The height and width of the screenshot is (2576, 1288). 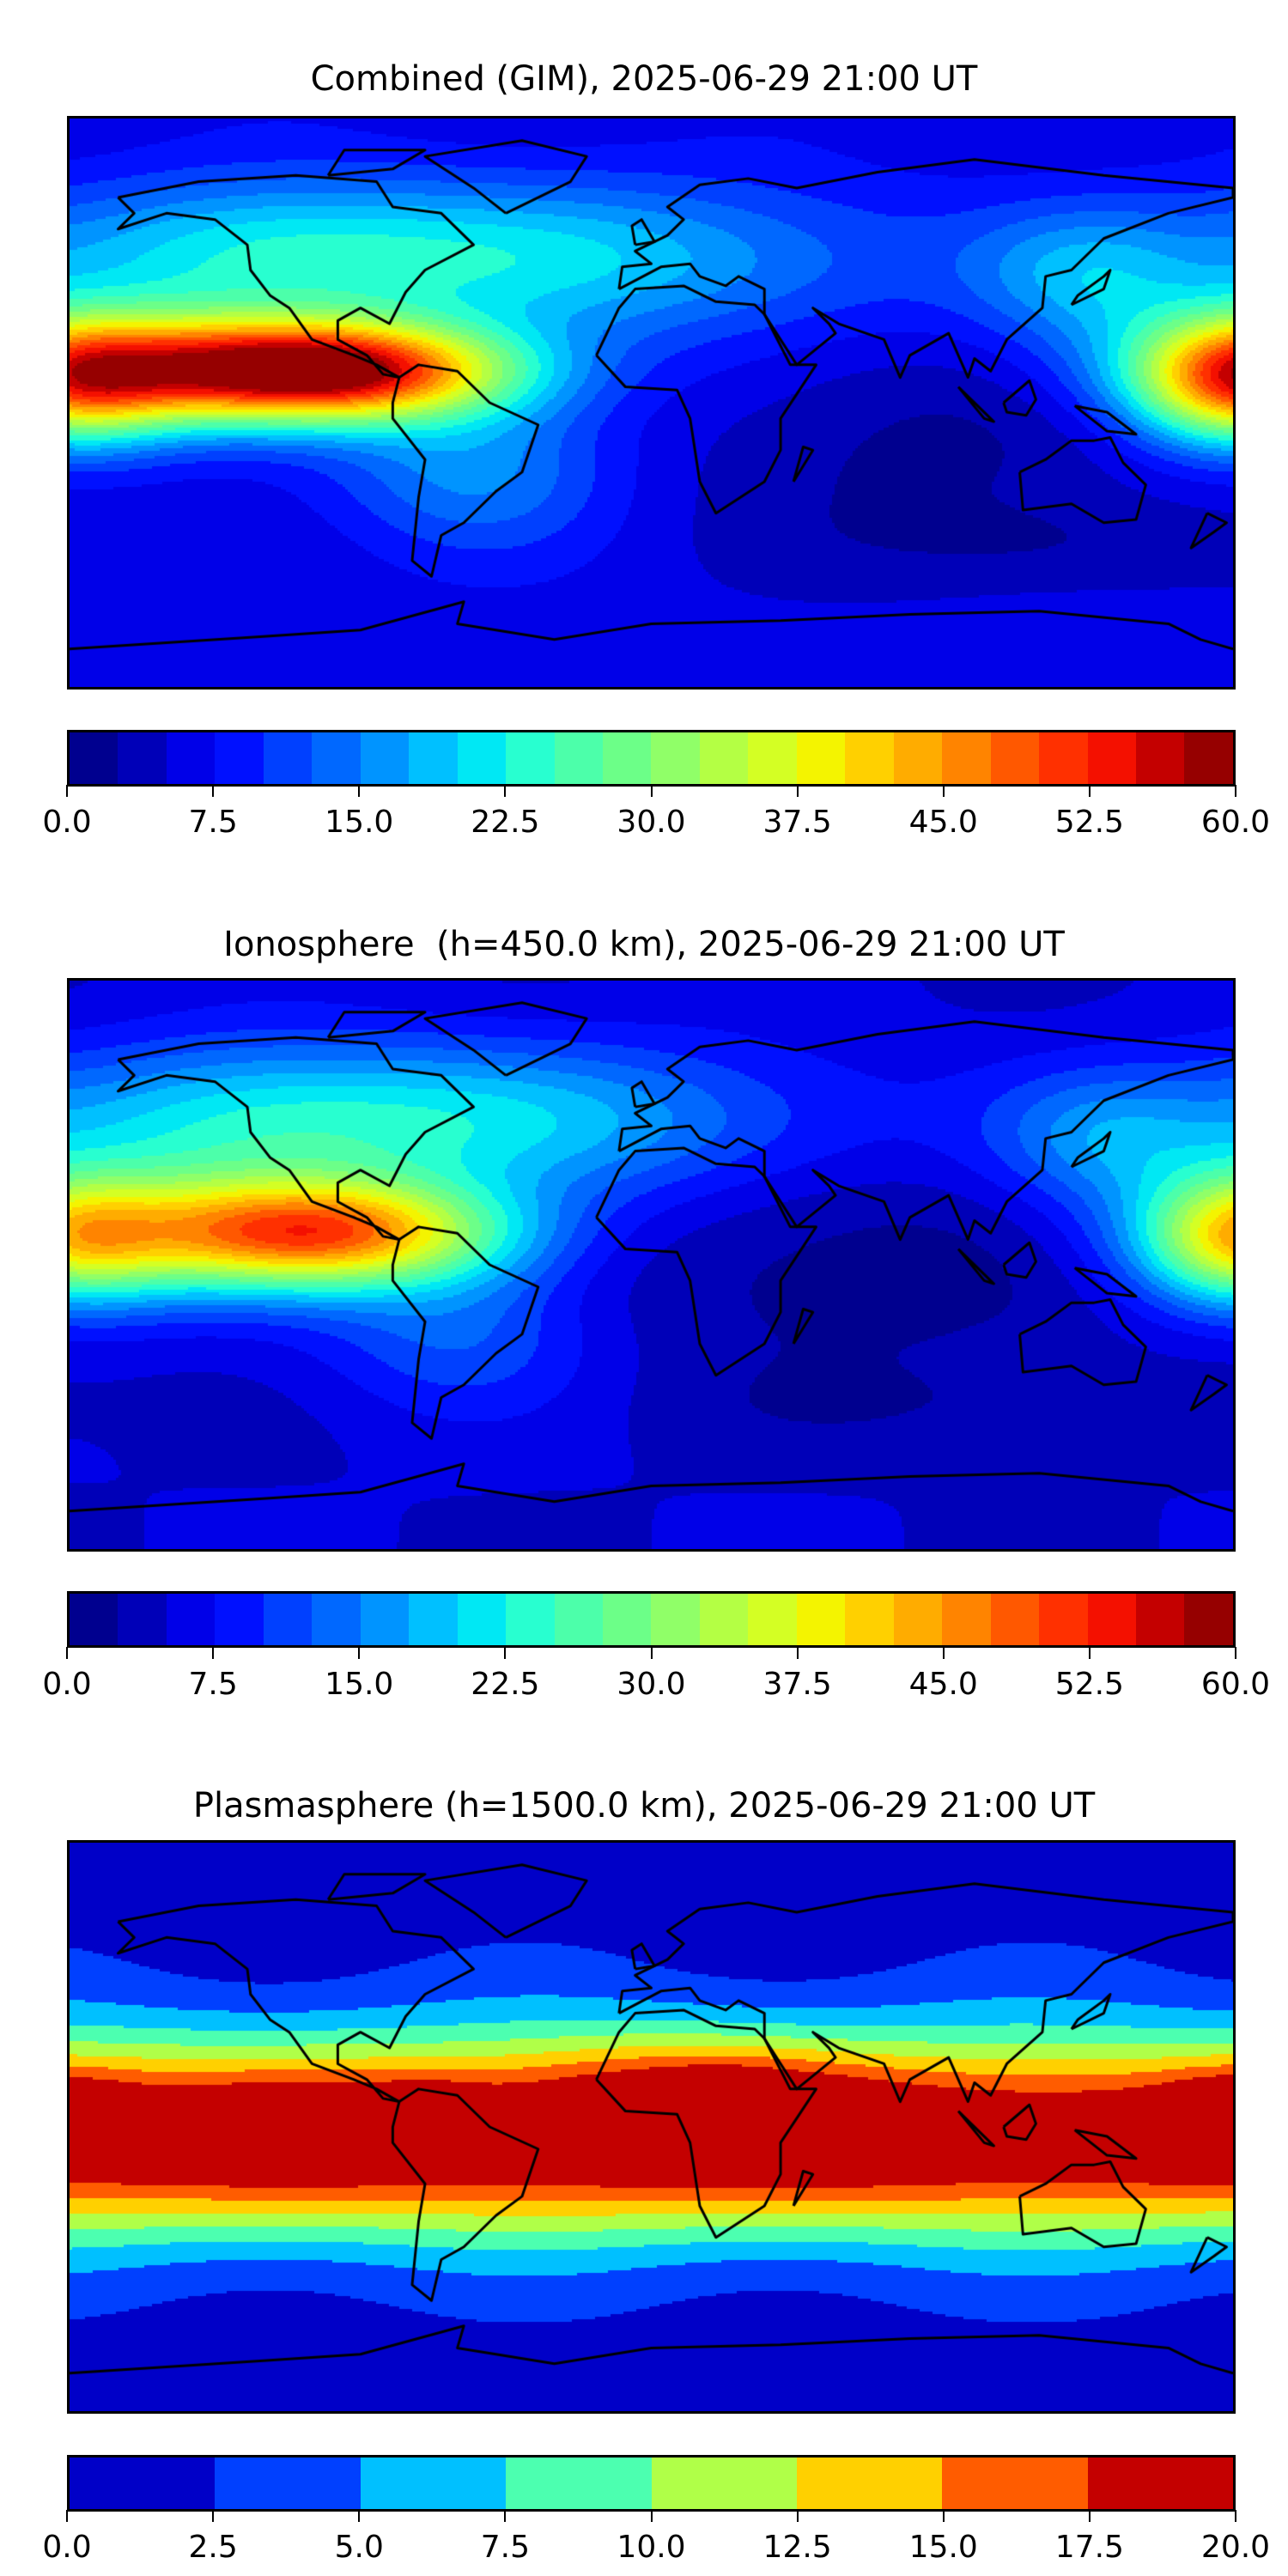 I want to click on combined-colorbar-ticks: 0.0 7.5 15.0 22.5 30.0 37.5 45.0 52.5 60.0, so click(x=656, y=815).